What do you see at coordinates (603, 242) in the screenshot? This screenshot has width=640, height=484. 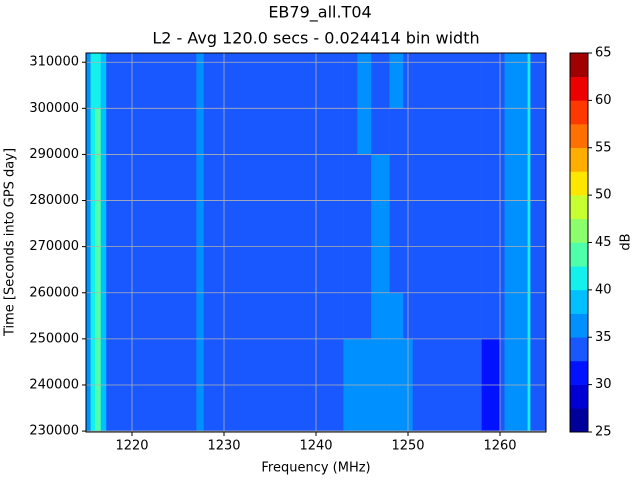 I see `colorbar-tick-label: 45` at bounding box center [603, 242].